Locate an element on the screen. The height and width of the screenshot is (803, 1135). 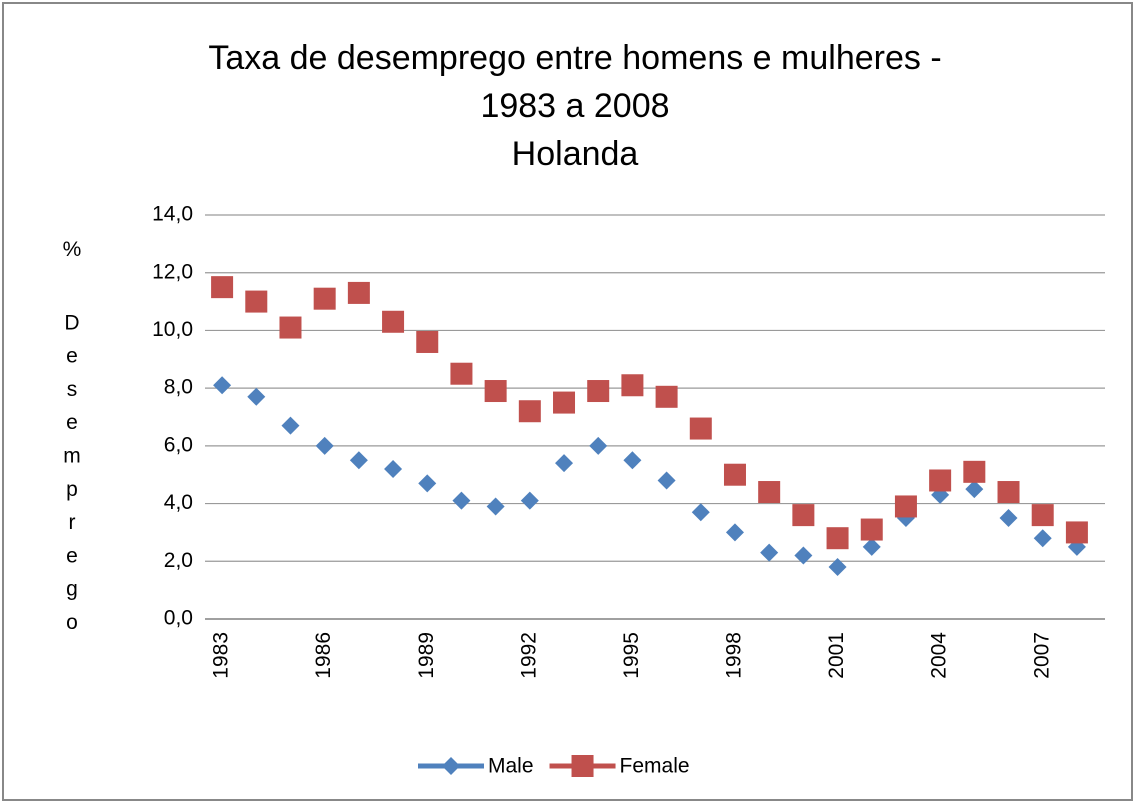
x-tick-label: 1989 is located at coordinates (426, 655).